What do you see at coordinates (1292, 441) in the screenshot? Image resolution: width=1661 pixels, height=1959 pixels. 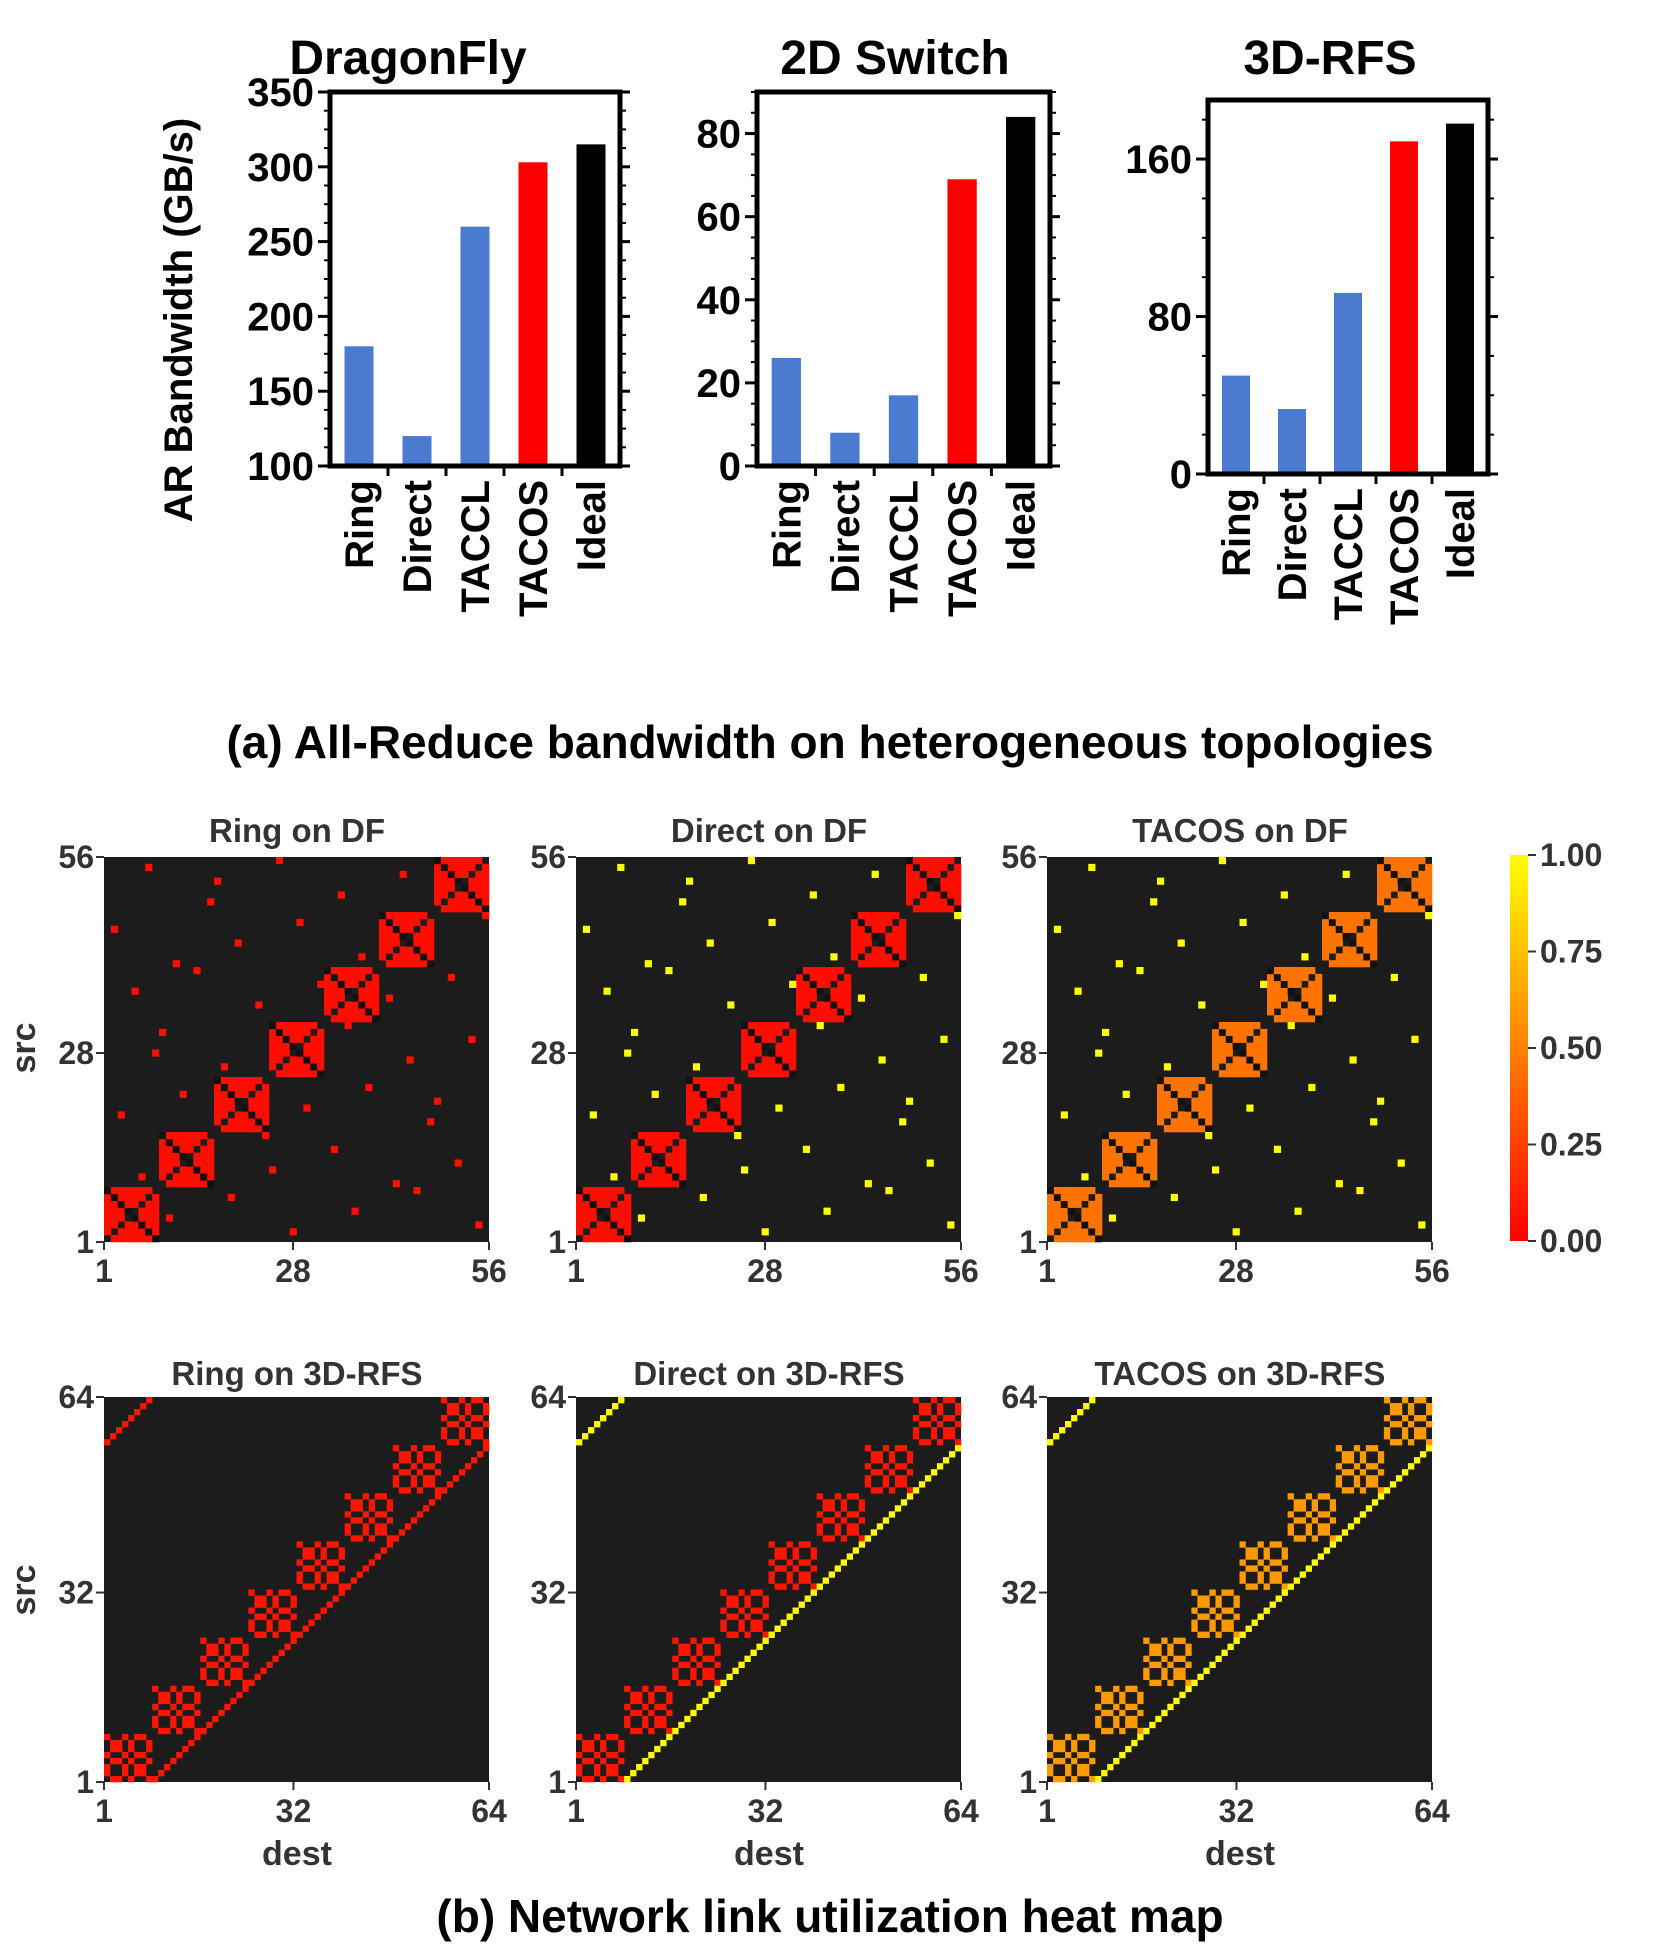 I see `bar-direct` at bounding box center [1292, 441].